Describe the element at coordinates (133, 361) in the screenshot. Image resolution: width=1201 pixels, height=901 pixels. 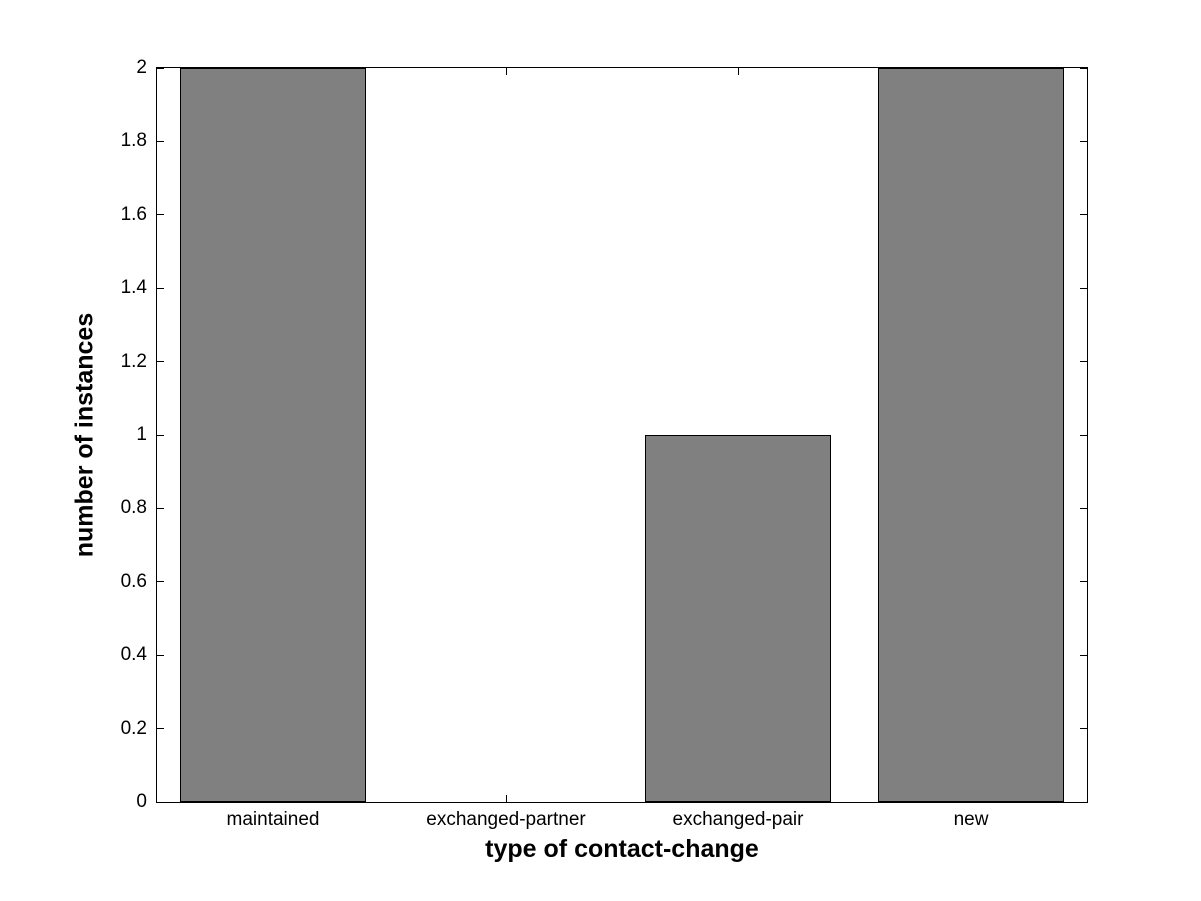
I see `y-tick-label: 1.2` at that location.